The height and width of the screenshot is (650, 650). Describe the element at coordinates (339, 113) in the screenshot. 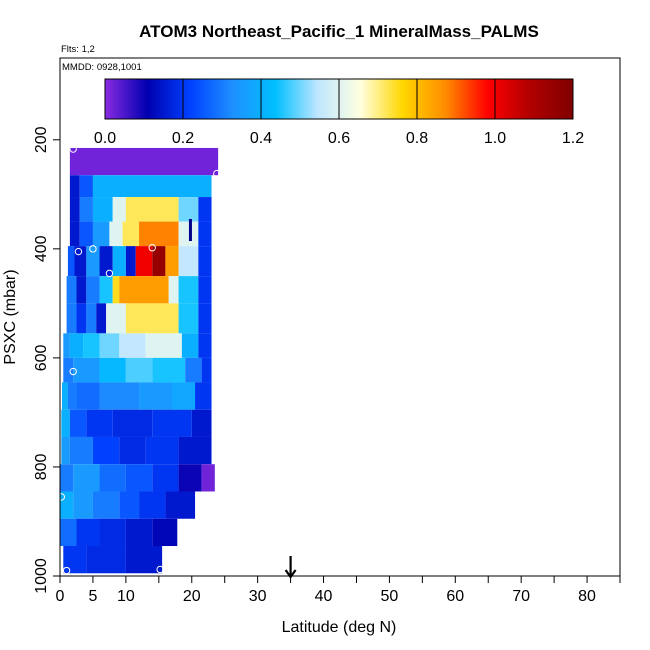

I see `colorbar-ticks: 0.0 0.2 0.4 0.6 0.8 1.0 1.2` at that location.